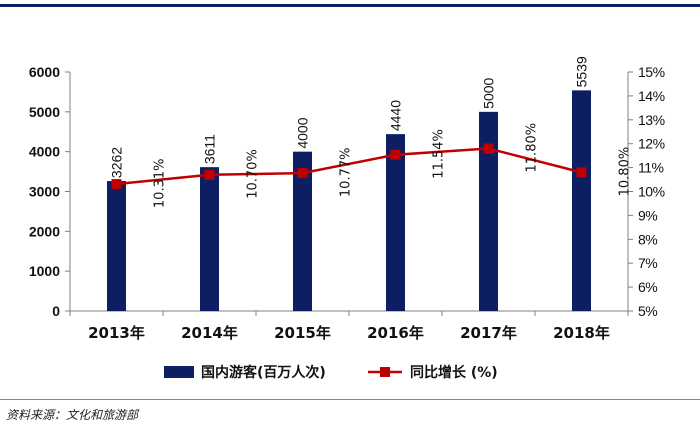  Describe the element at coordinates (209, 333) in the screenshot. I see `x-tick-label: 2014年` at that location.